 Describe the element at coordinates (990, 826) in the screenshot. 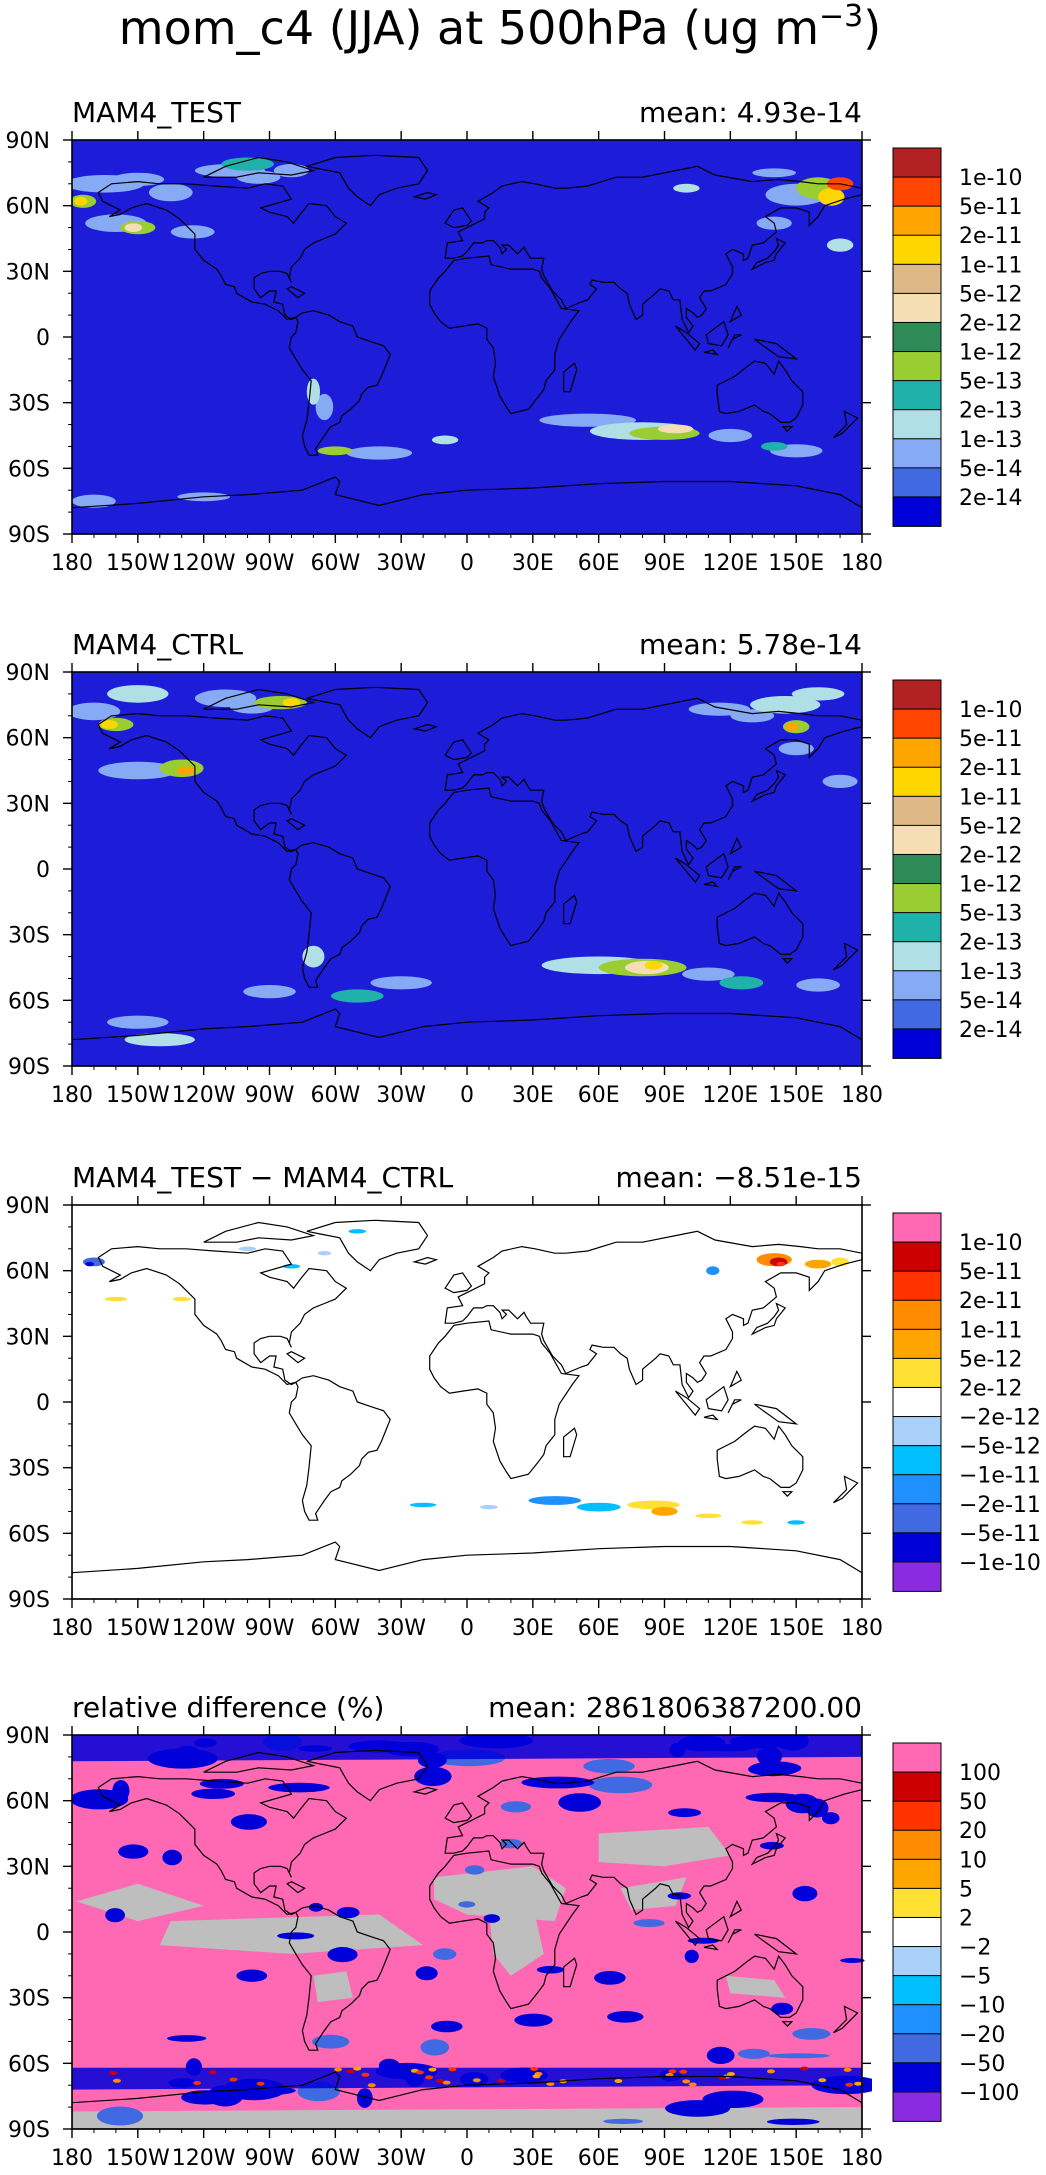

I see `colorbar-label: 5e-12` at that location.